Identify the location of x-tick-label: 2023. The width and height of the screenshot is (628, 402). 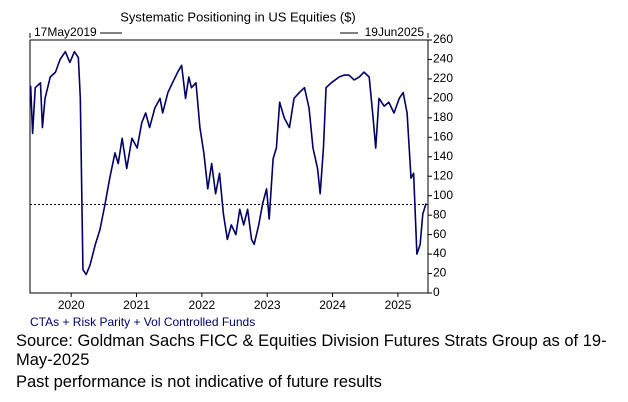
(267, 305).